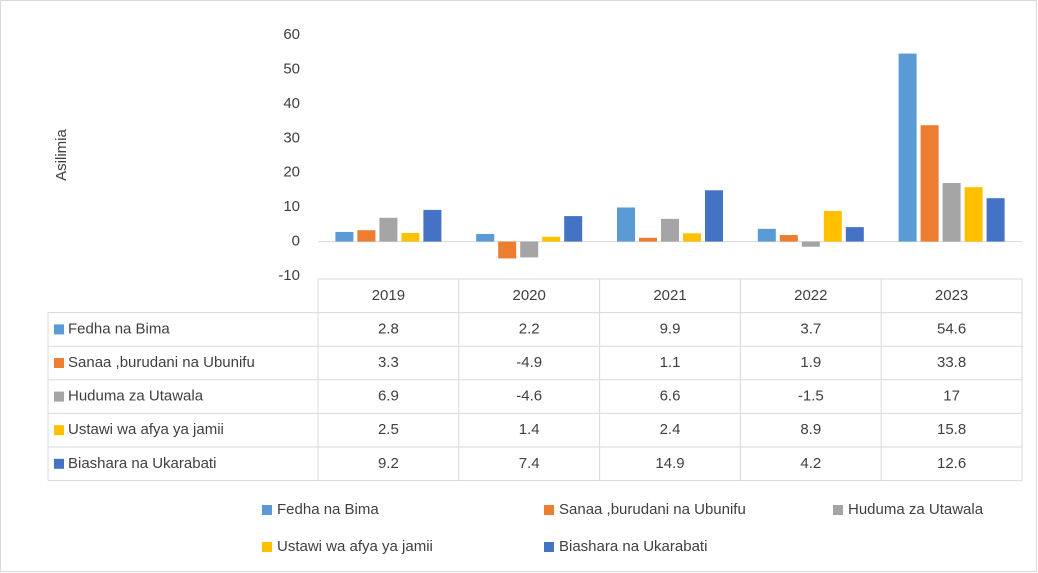  What do you see at coordinates (161, 362) in the screenshot?
I see `table-series-name: Sanaa ,burudani na Ubunifu` at bounding box center [161, 362].